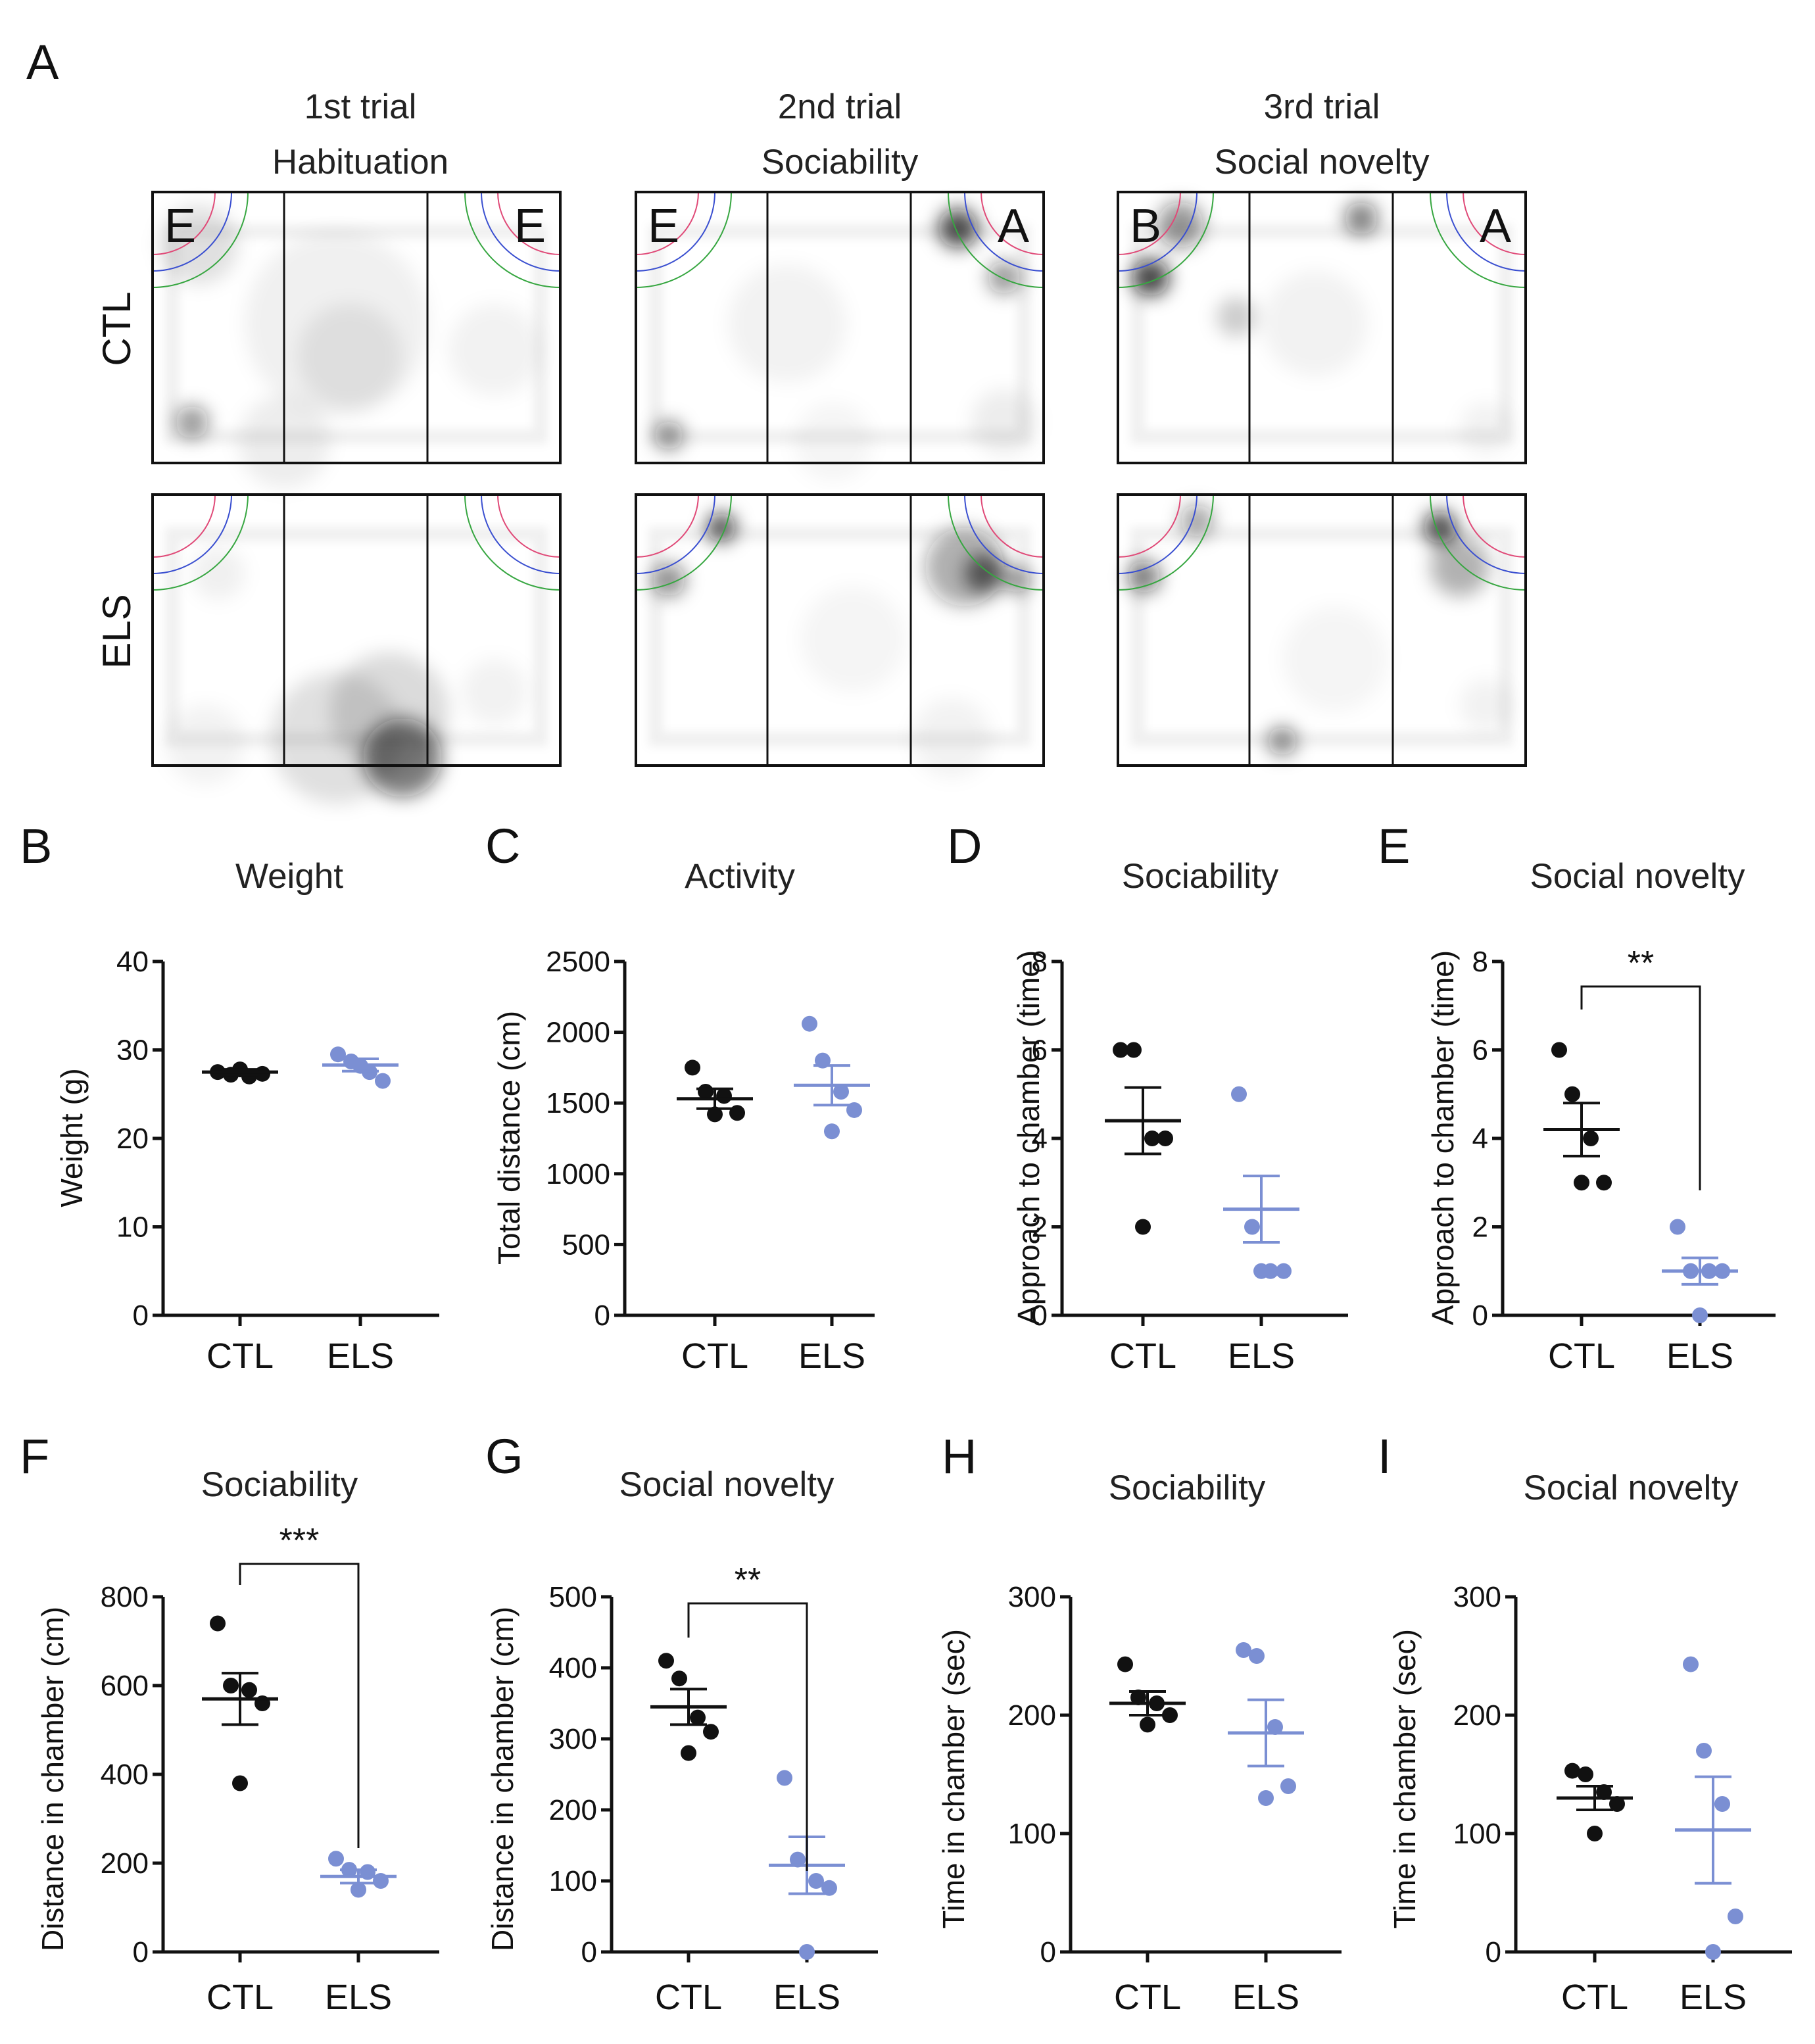 Image resolution: width=1815 pixels, height=2044 pixels. Describe the element at coordinates (133, 1228) in the screenshot. I see `y-tick-label: 10` at that location.